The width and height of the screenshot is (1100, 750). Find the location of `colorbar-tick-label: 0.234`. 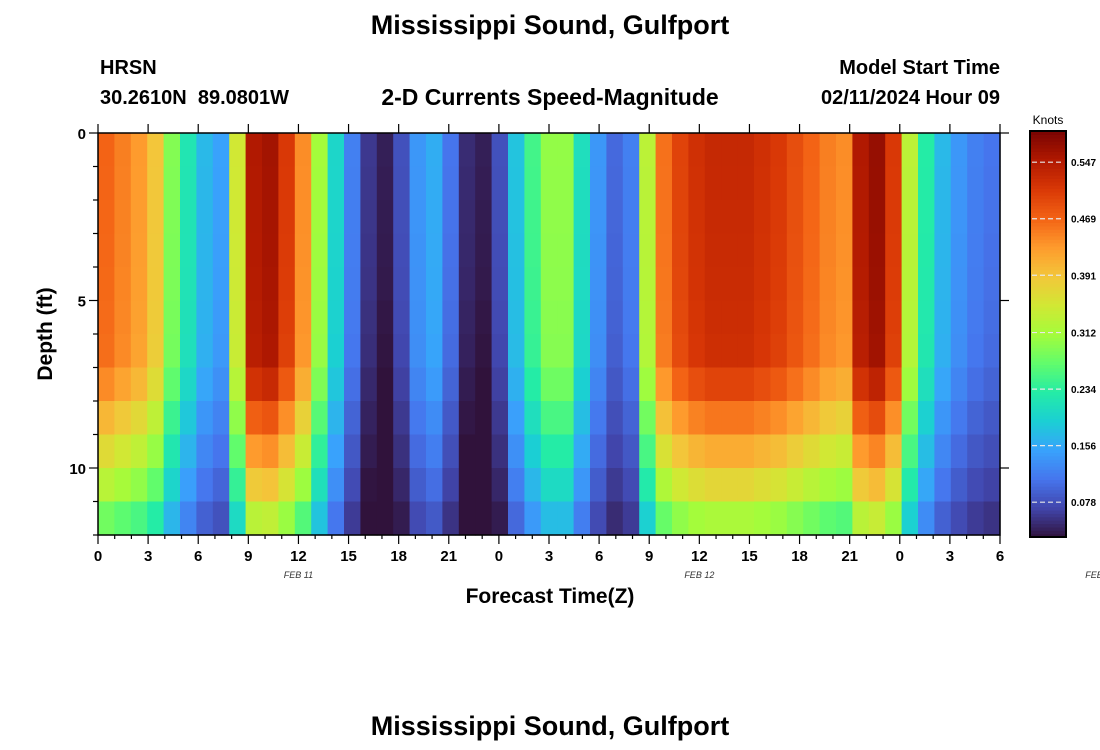

colorbar-tick-label: 0.234 is located at coordinates (1083, 390).